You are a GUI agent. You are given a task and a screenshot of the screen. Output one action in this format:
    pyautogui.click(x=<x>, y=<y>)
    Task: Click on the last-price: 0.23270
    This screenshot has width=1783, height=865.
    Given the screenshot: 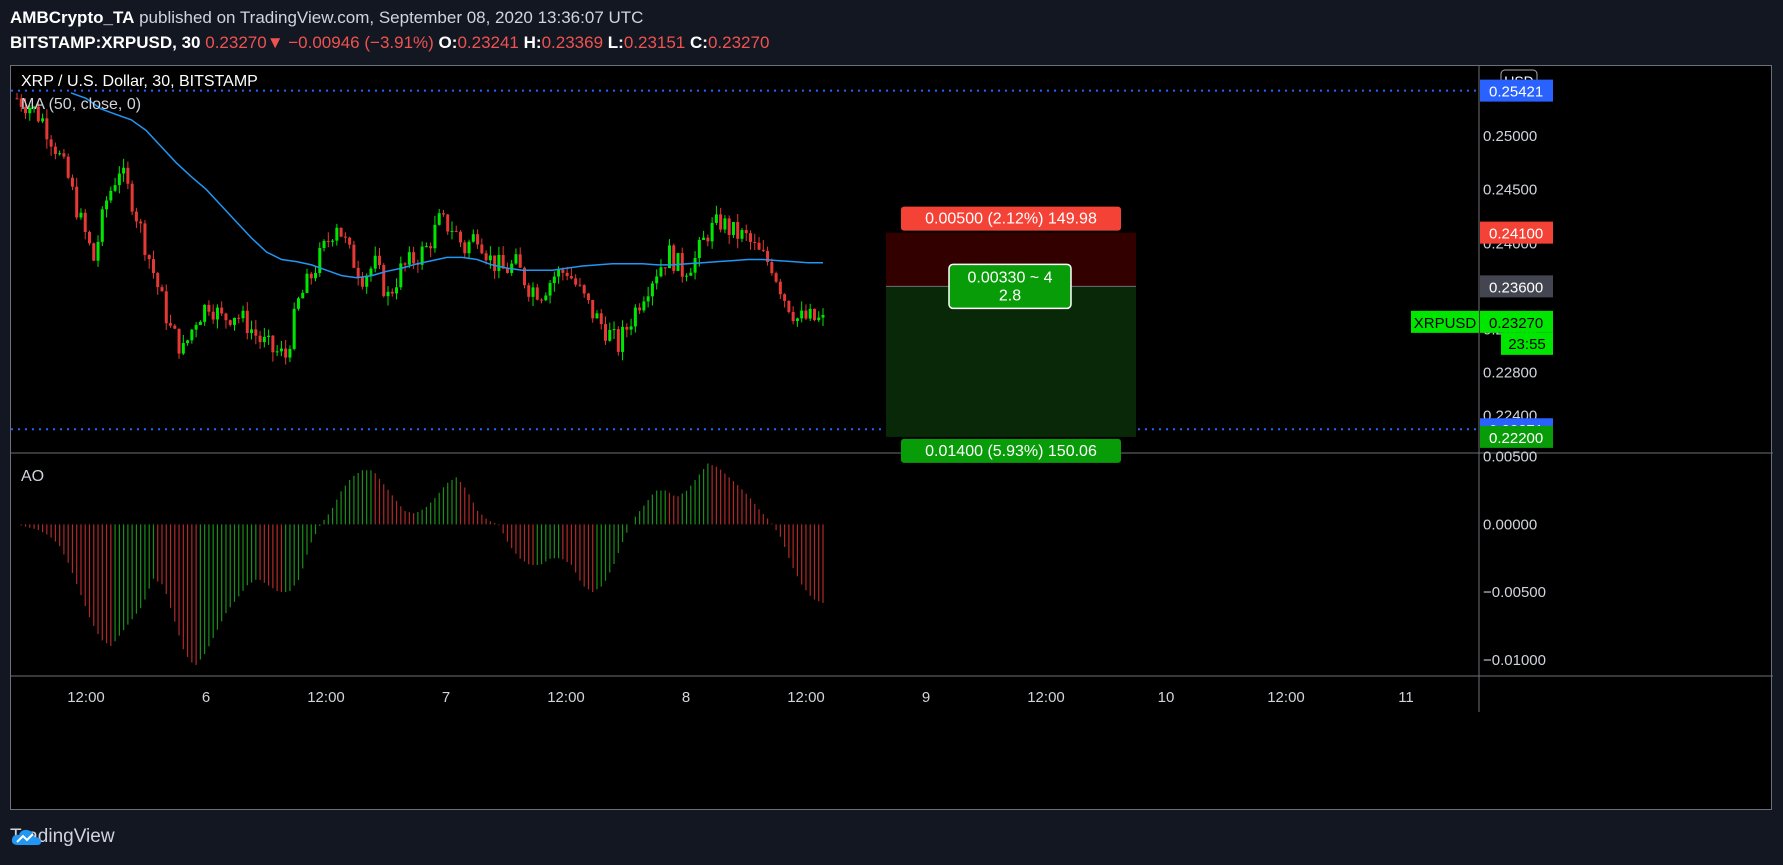 What is the action you would take?
    pyautogui.click(x=236, y=42)
    